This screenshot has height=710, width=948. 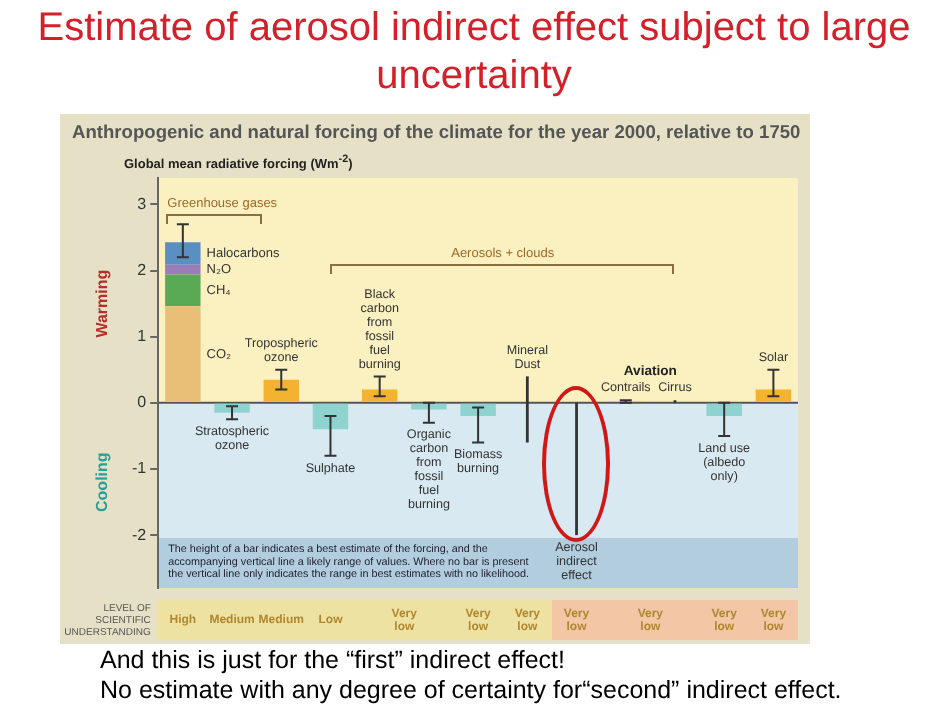 I want to click on y-tick-label: -2, so click(x=139, y=534).